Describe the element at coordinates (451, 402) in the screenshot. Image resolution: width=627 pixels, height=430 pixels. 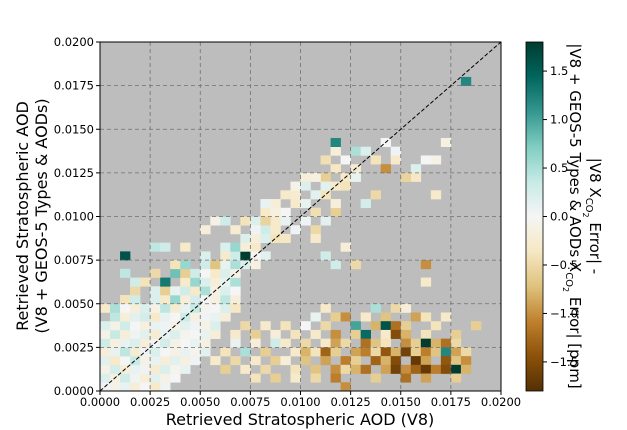
I see `x-tick-label: 0.0175` at that location.